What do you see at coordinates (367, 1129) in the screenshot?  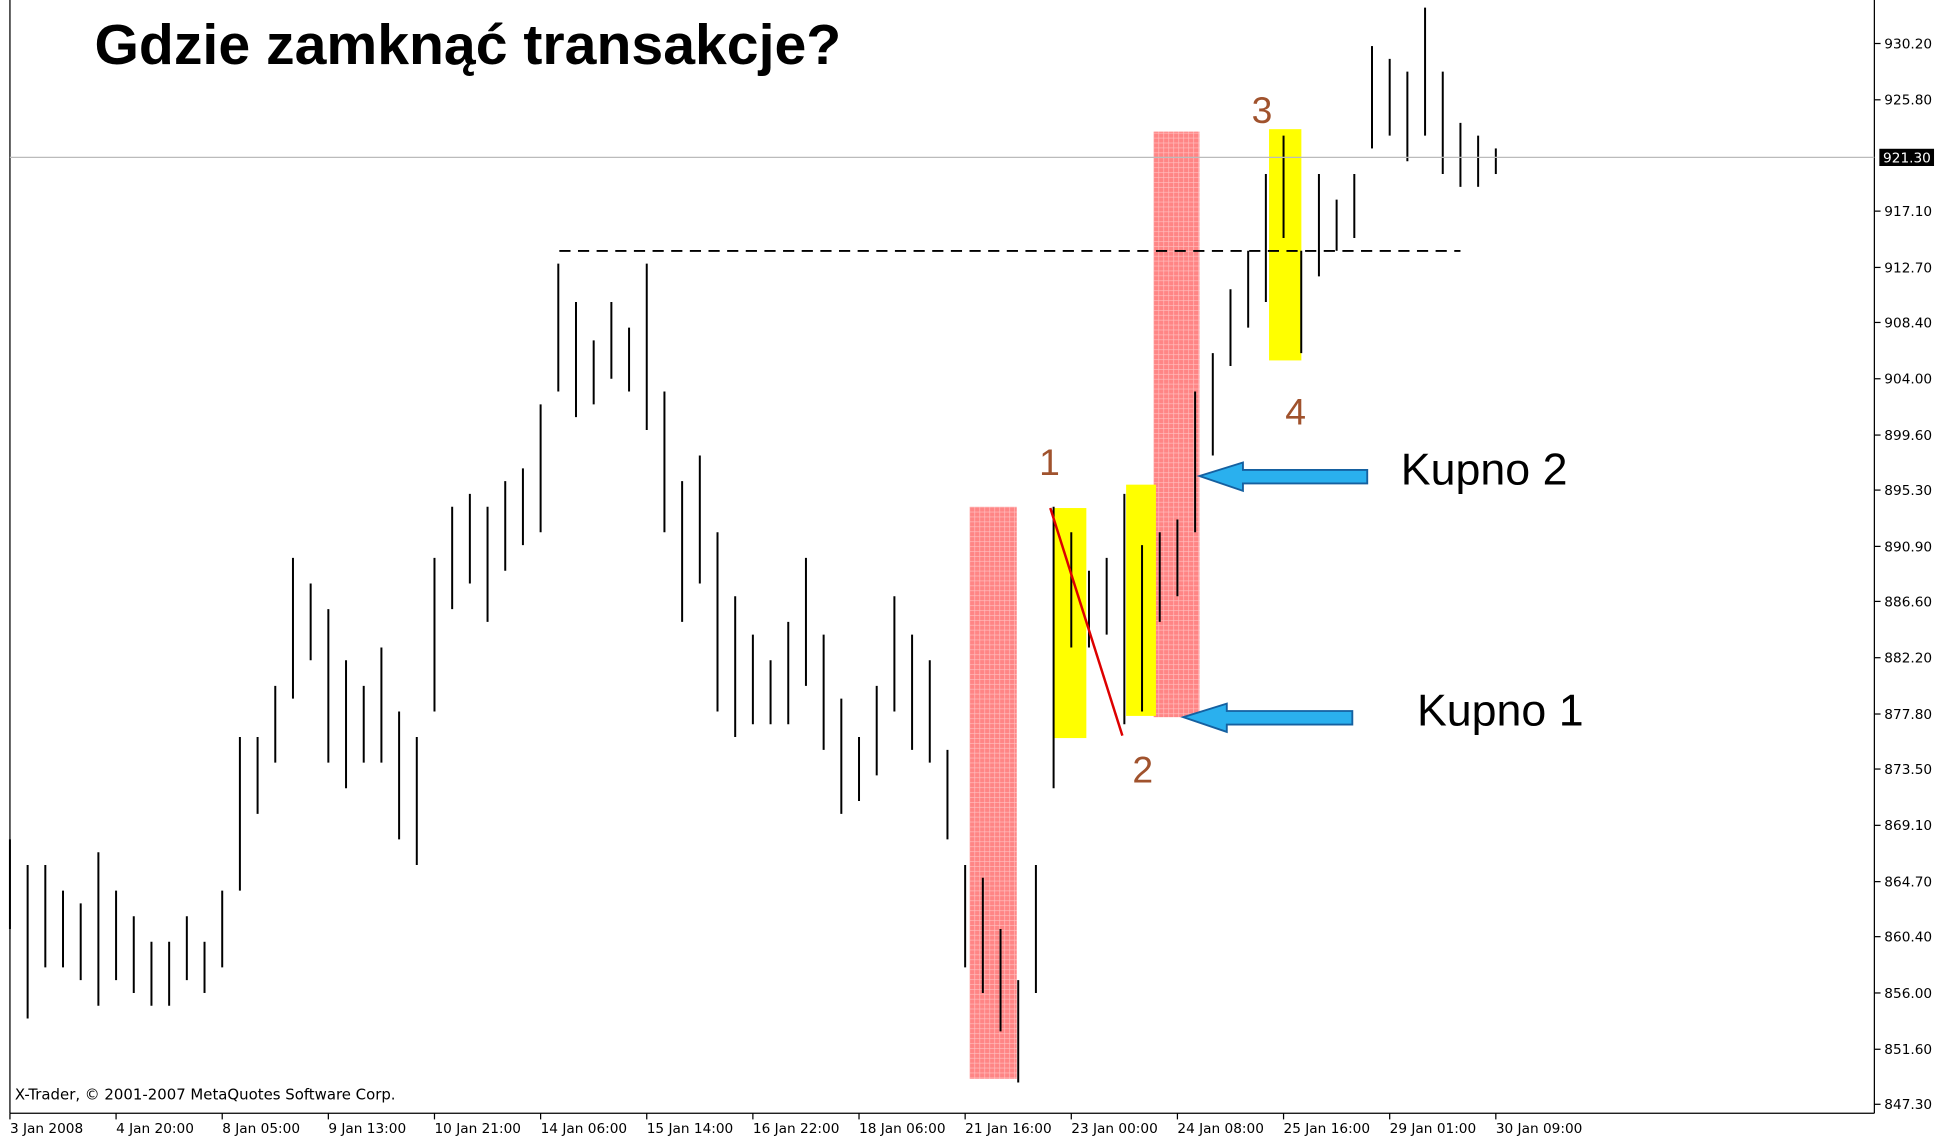 I see `x-tick-label: 9 Jan 13:00` at bounding box center [367, 1129].